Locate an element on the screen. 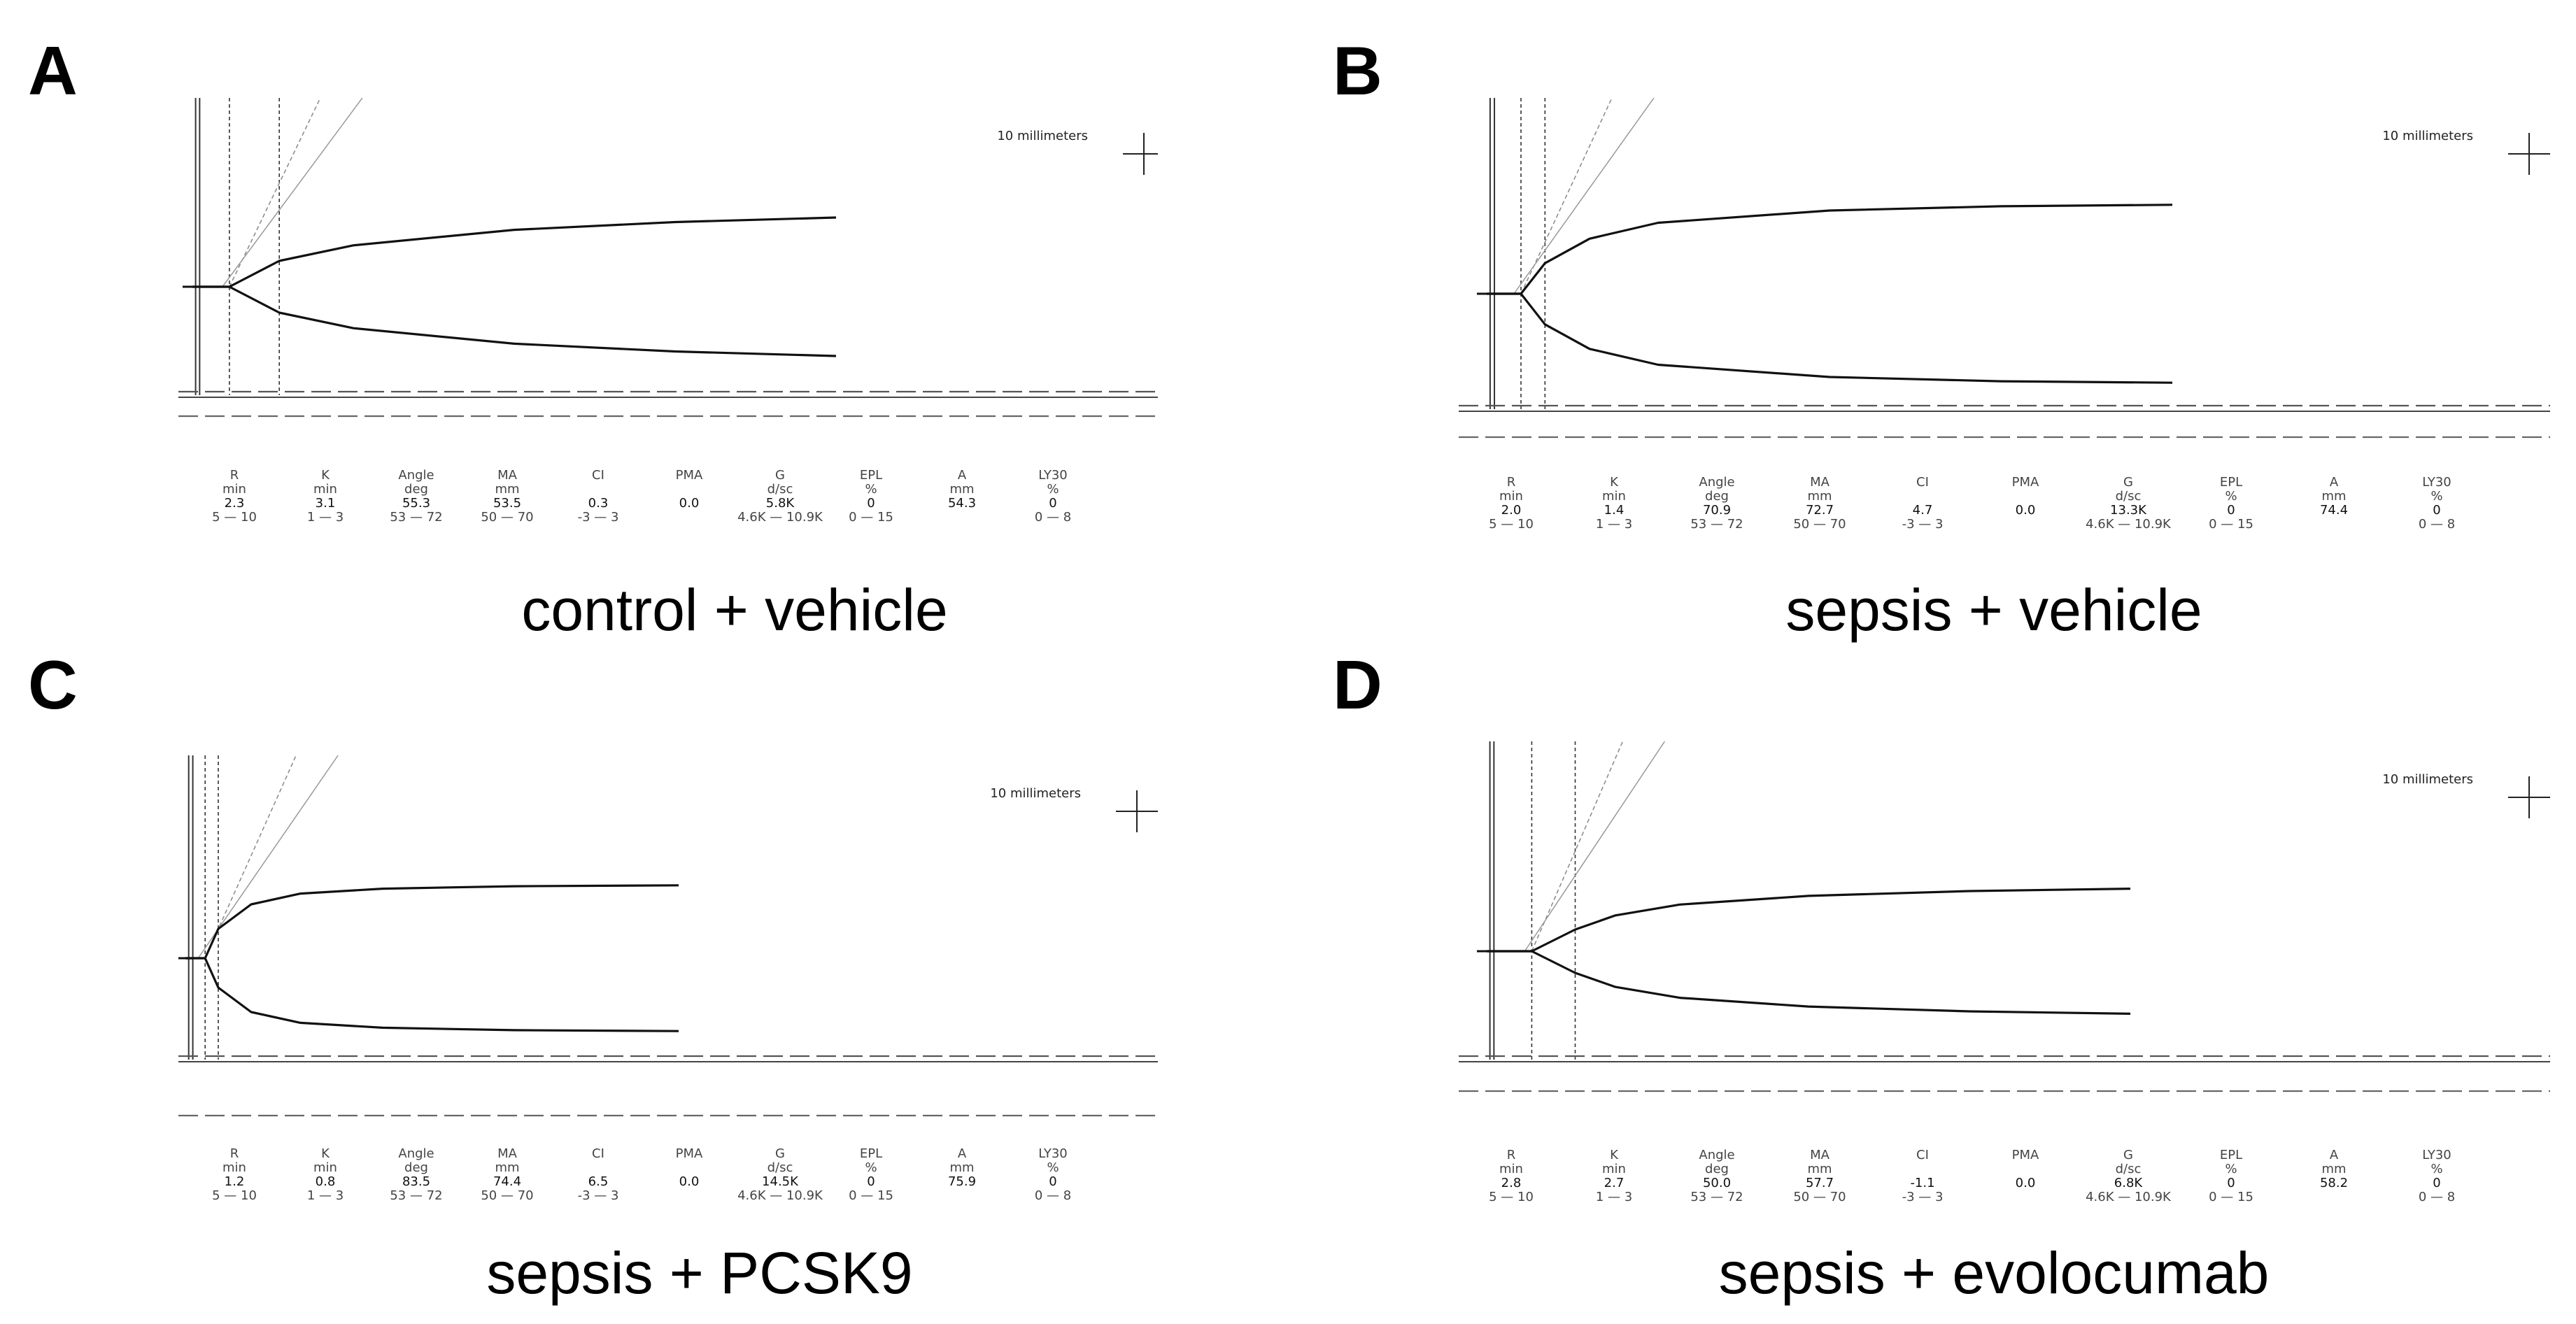 This screenshot has width=2576, height=1324. param-value: 3.1 is located at coordinates (326, 503).